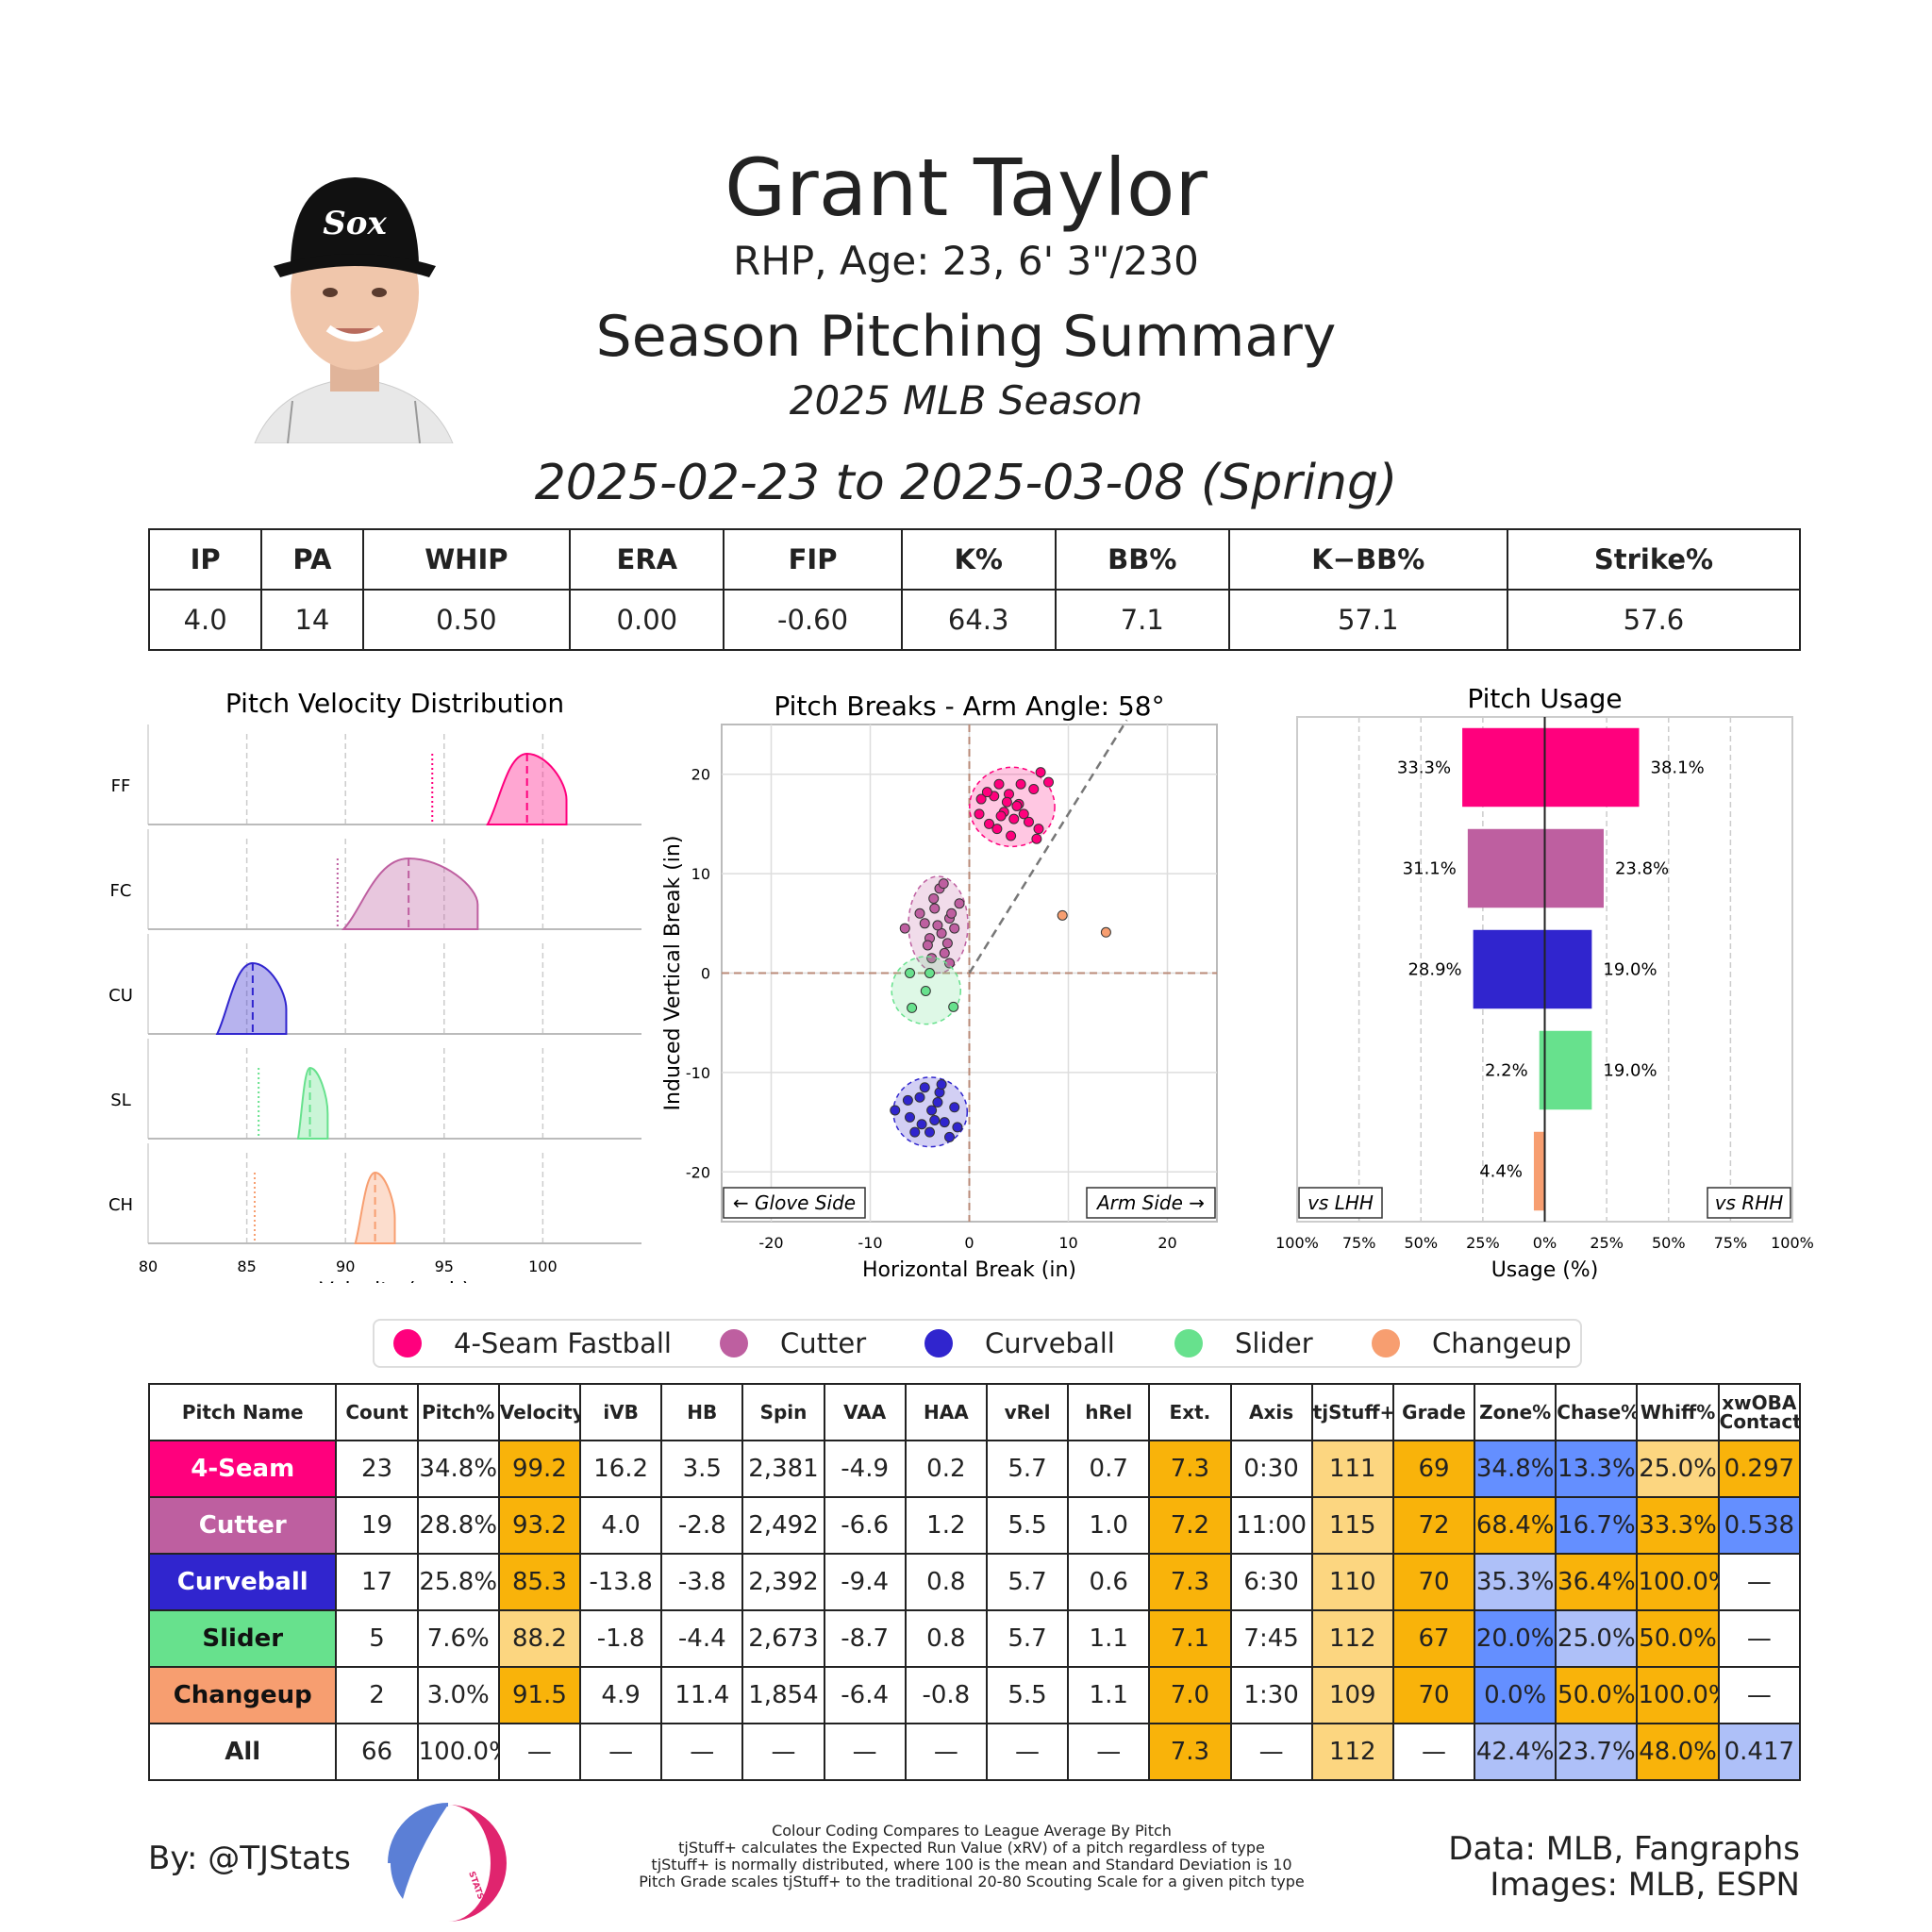 The image size is (1932, 1932). I want to click on y-tick-label: -10, so click(698, 1073).